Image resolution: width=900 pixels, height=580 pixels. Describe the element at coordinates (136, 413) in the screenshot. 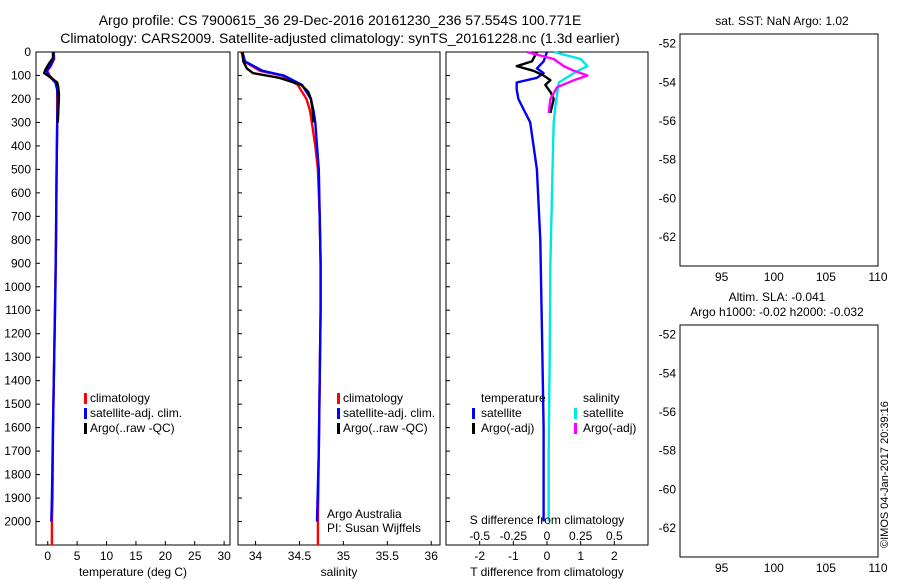

I see `temp-legend-satellite: satellite-adj. clim.` at that location.